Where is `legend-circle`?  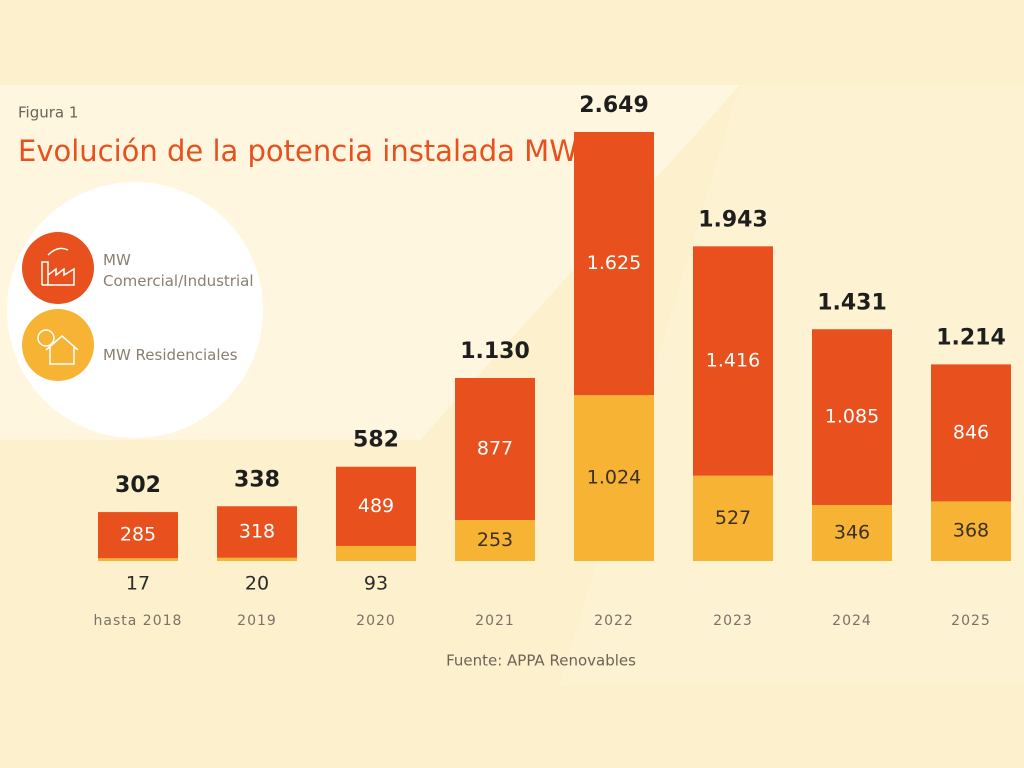 legend-circle is located at coordinates (135, 310).